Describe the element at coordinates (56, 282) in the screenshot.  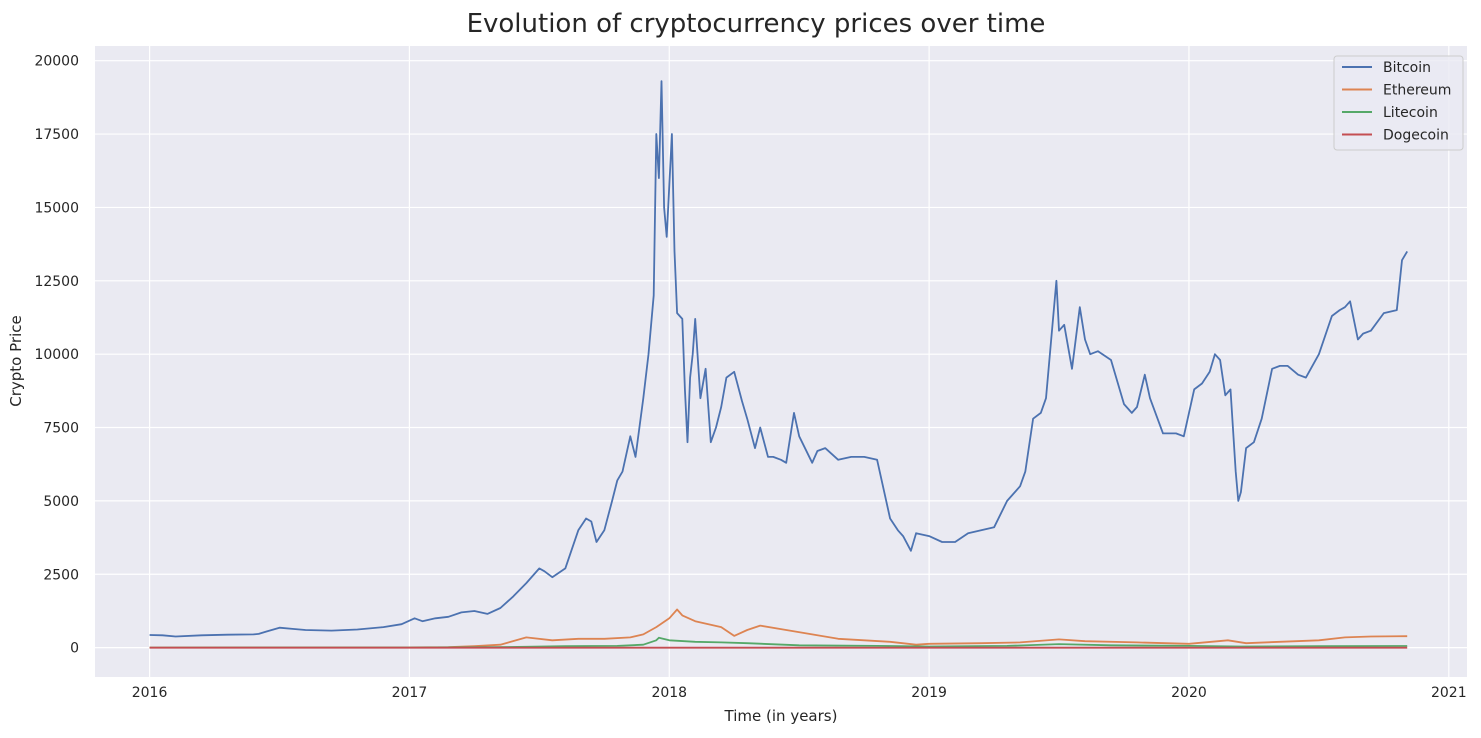
I see `y-tick-label: 12500` at that location.